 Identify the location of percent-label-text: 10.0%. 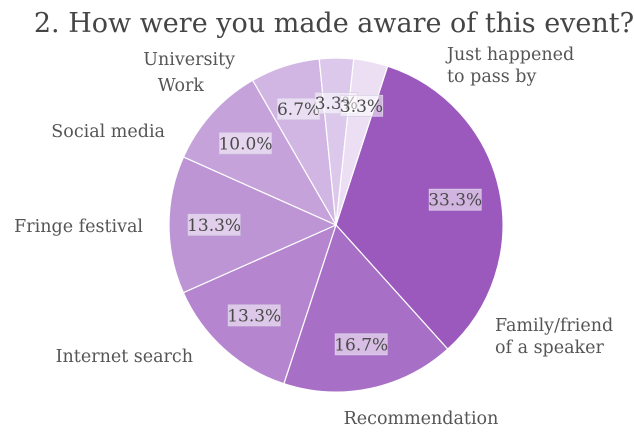
(245, 144).